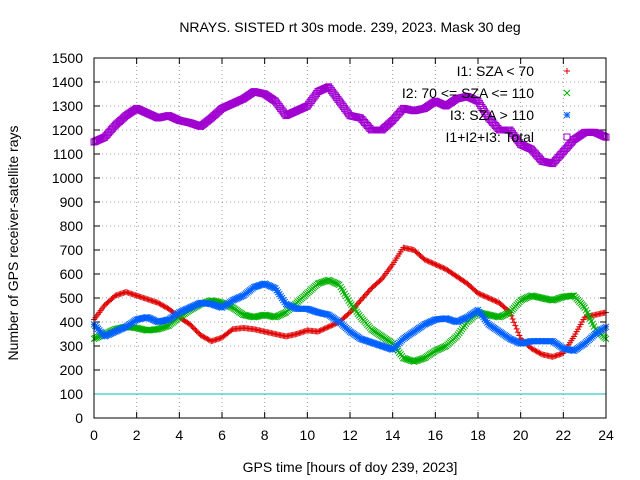 The image size is (640, 480). Describe the element at coordinates (265, 435) in the screenshot. I see `x-tick-label: 8` at that location.